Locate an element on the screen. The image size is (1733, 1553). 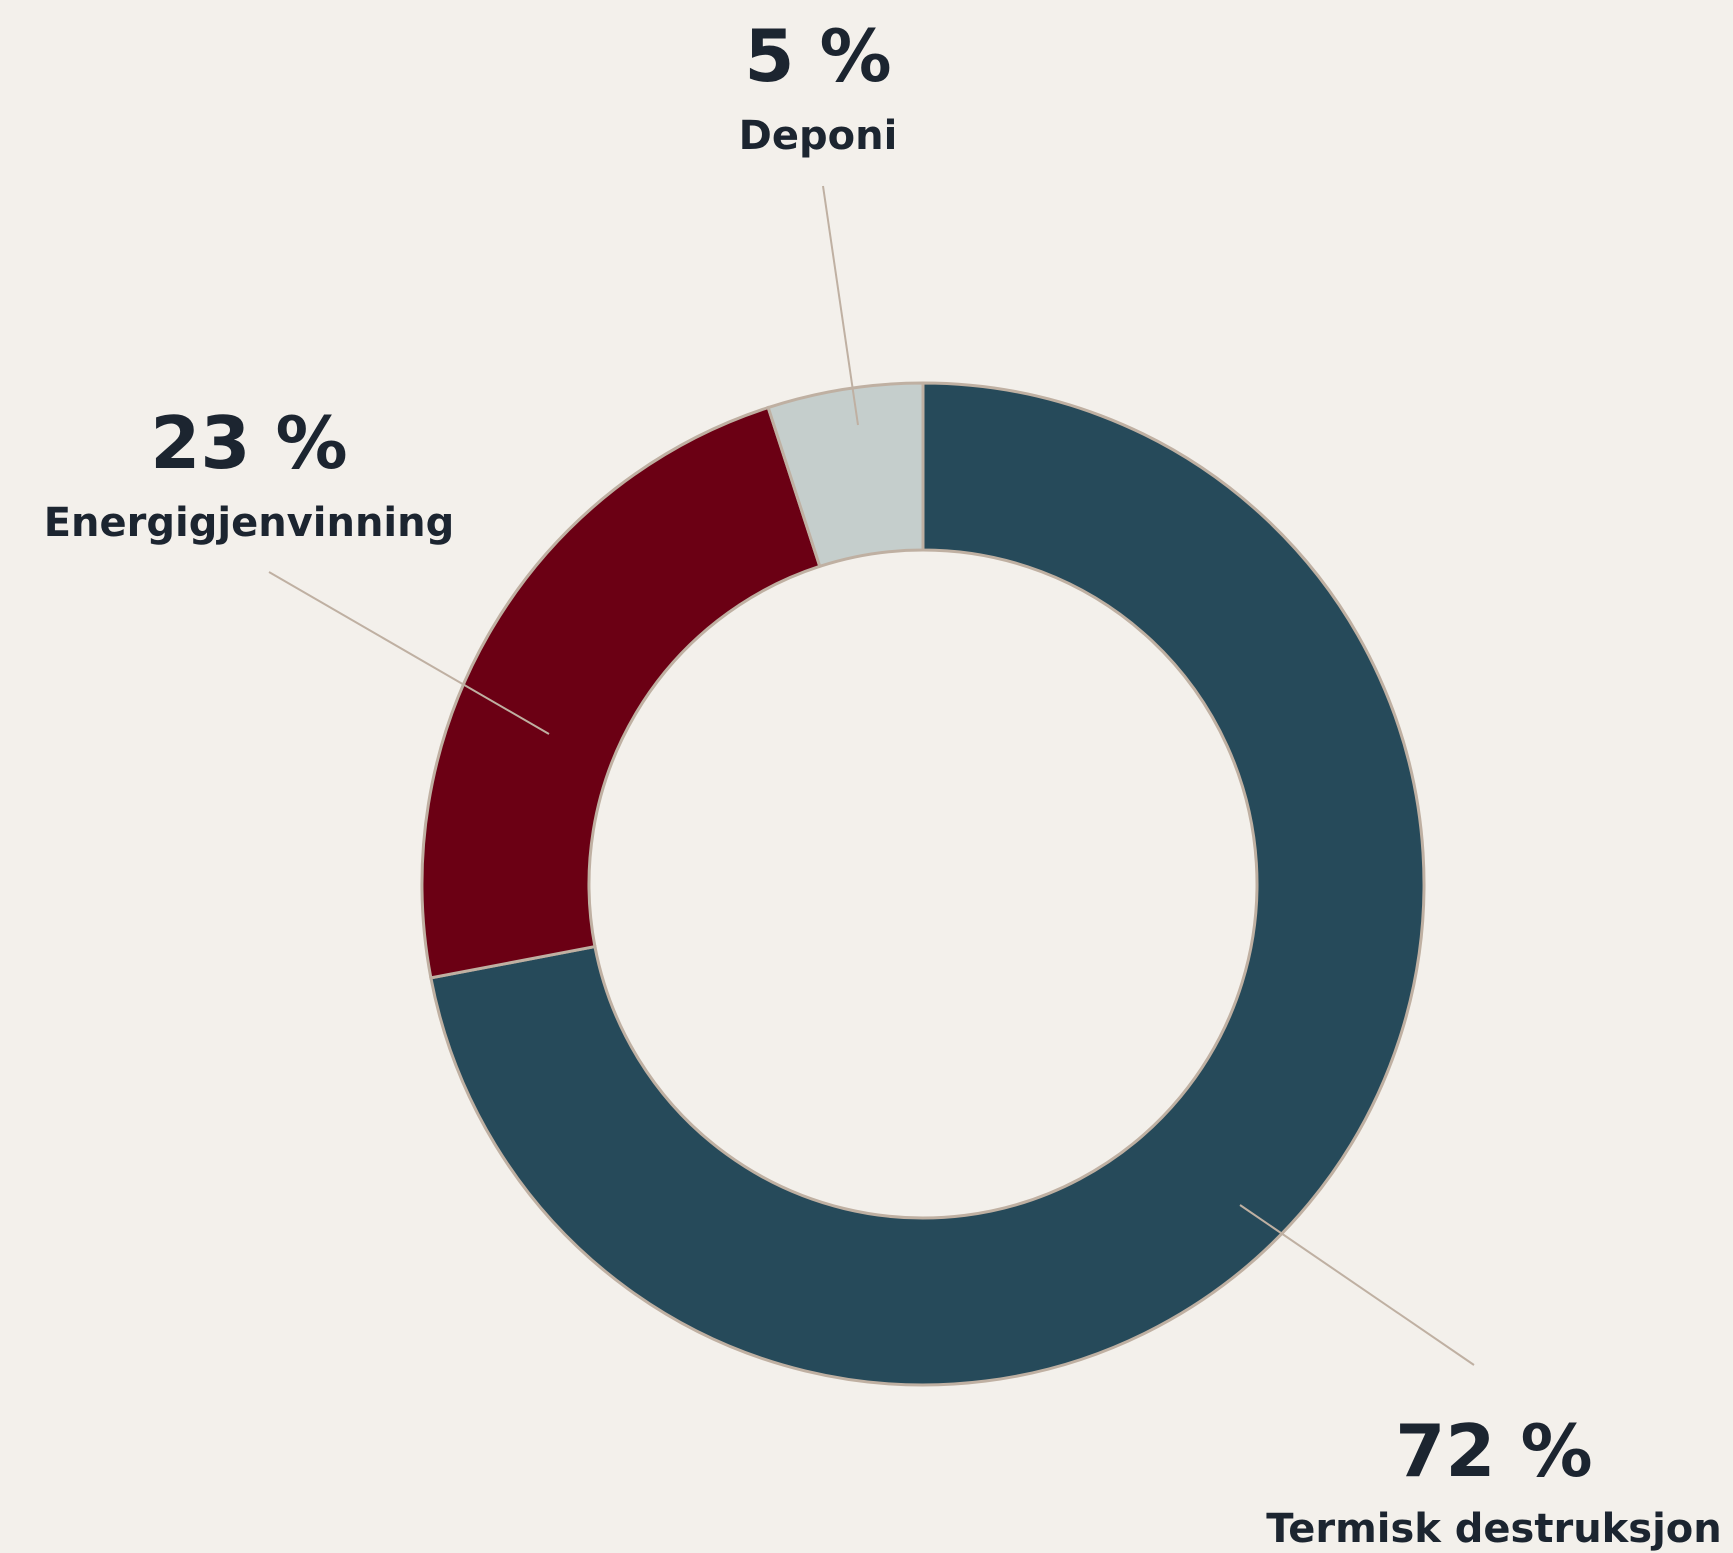
category-label: Energigjenvinning is located at coordinates (249, 523).